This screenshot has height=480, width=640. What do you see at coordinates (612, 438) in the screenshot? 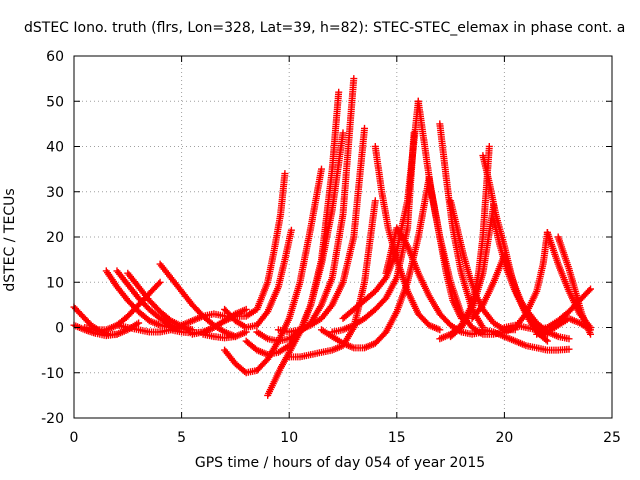
I see `x-tick-label: 25` at bounding box center [612, 438].